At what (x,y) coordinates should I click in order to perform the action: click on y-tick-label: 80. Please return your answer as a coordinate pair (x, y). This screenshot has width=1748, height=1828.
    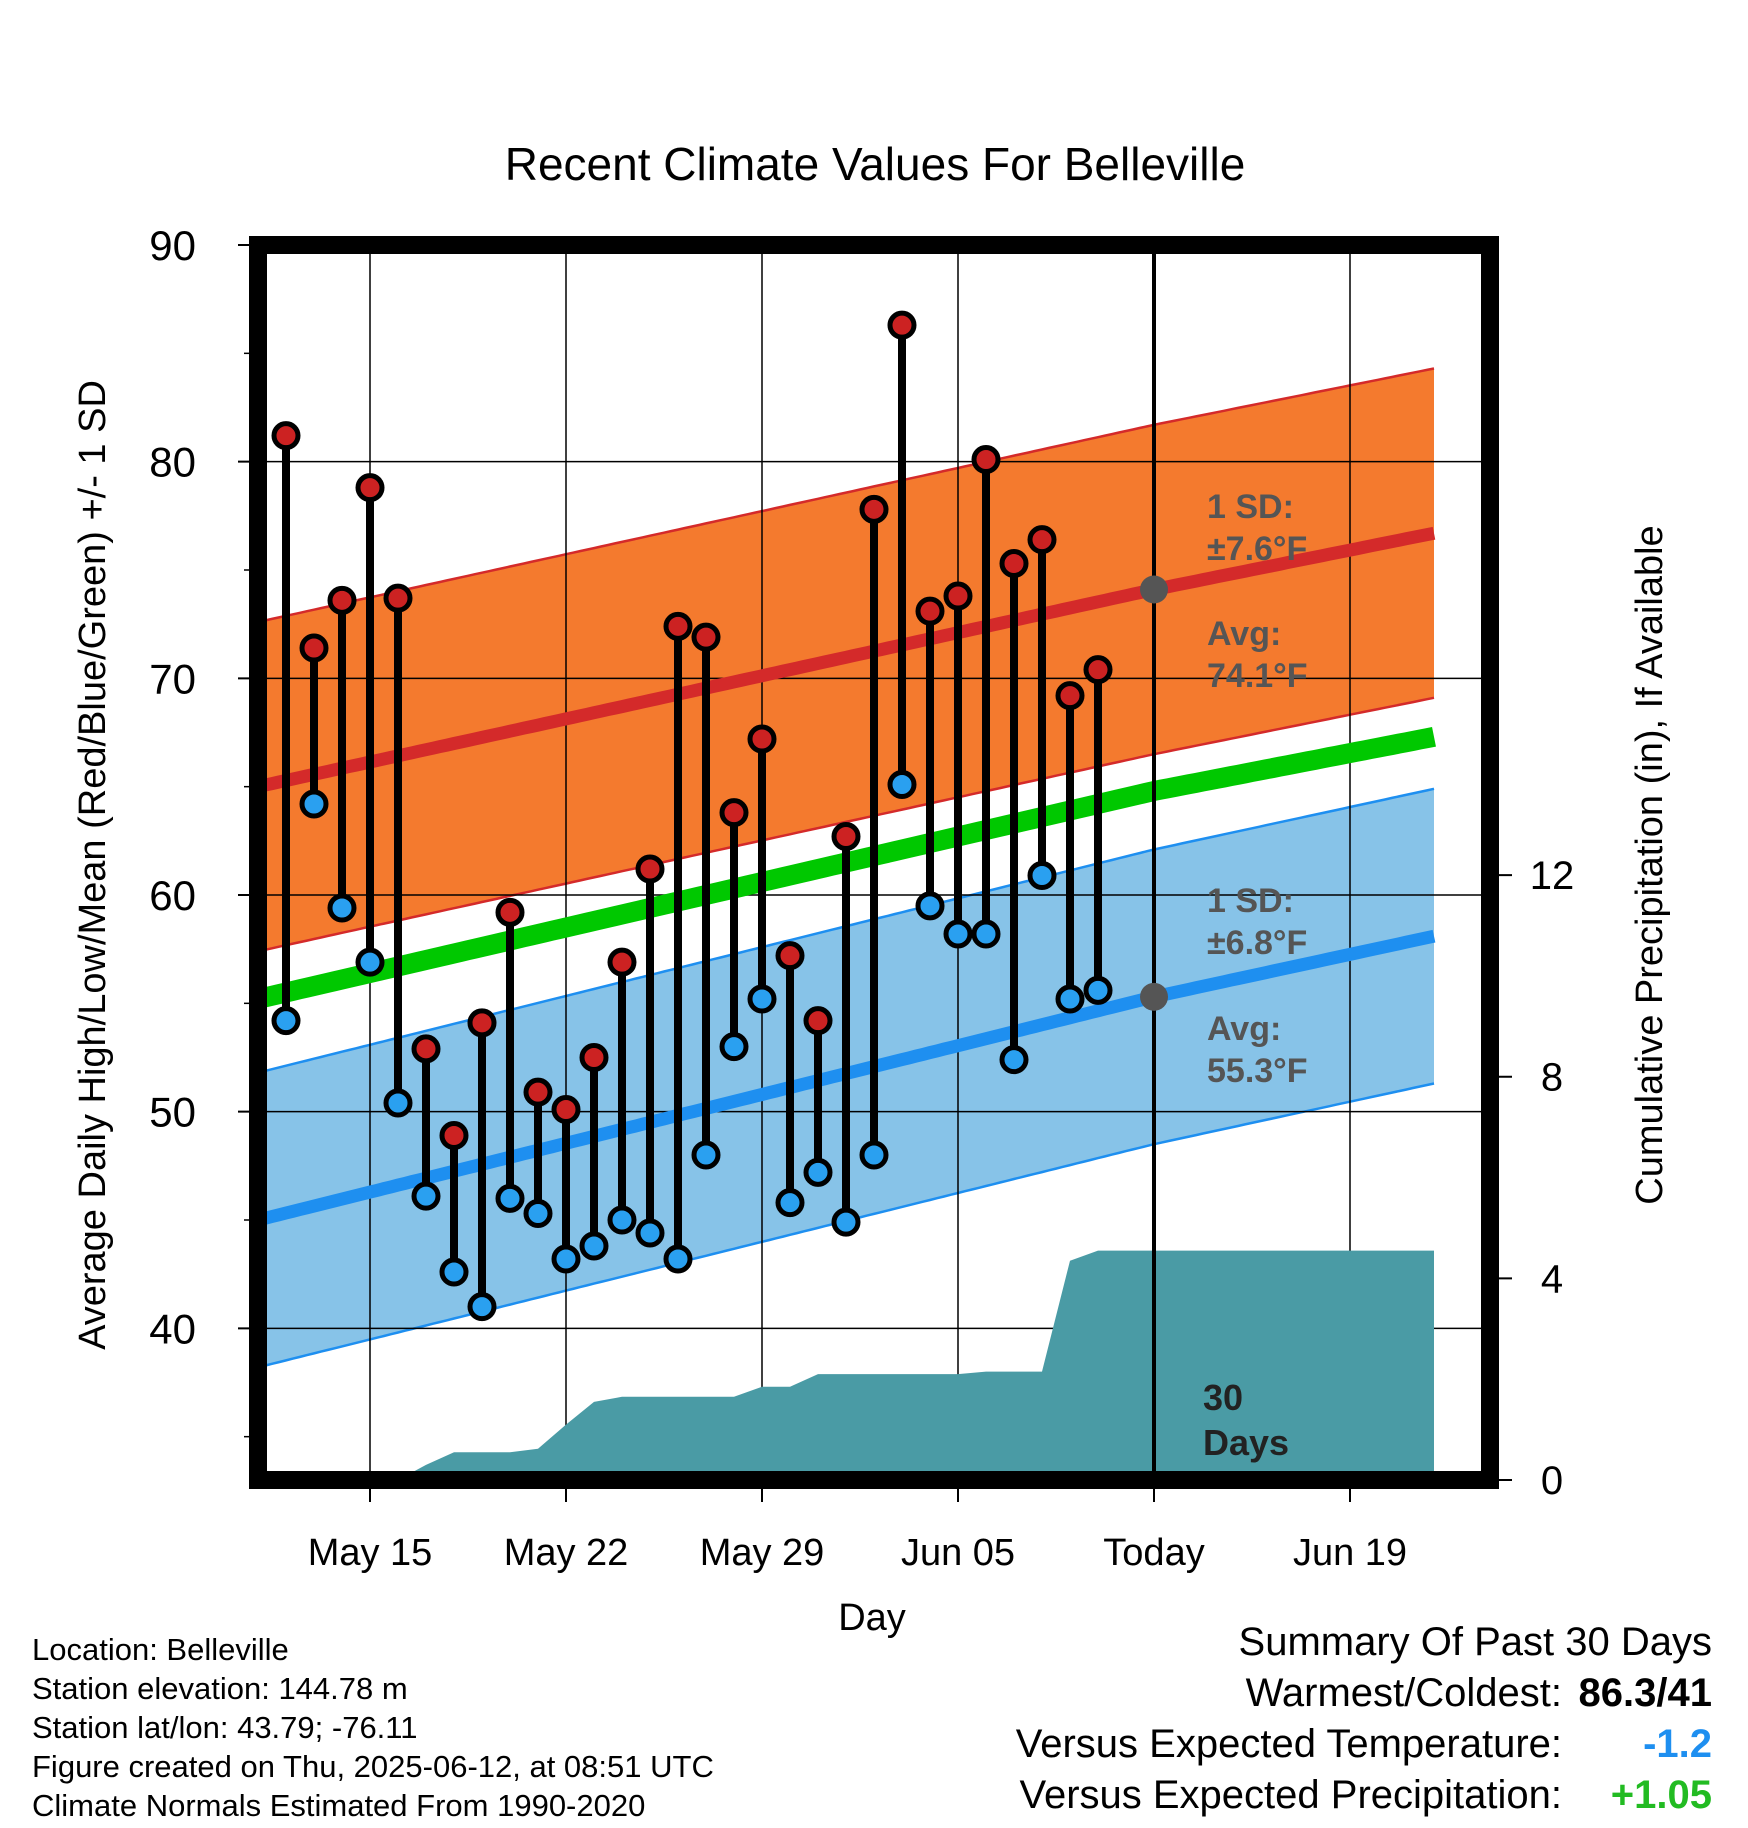
    Looking at the image, I should click on (172, 462).